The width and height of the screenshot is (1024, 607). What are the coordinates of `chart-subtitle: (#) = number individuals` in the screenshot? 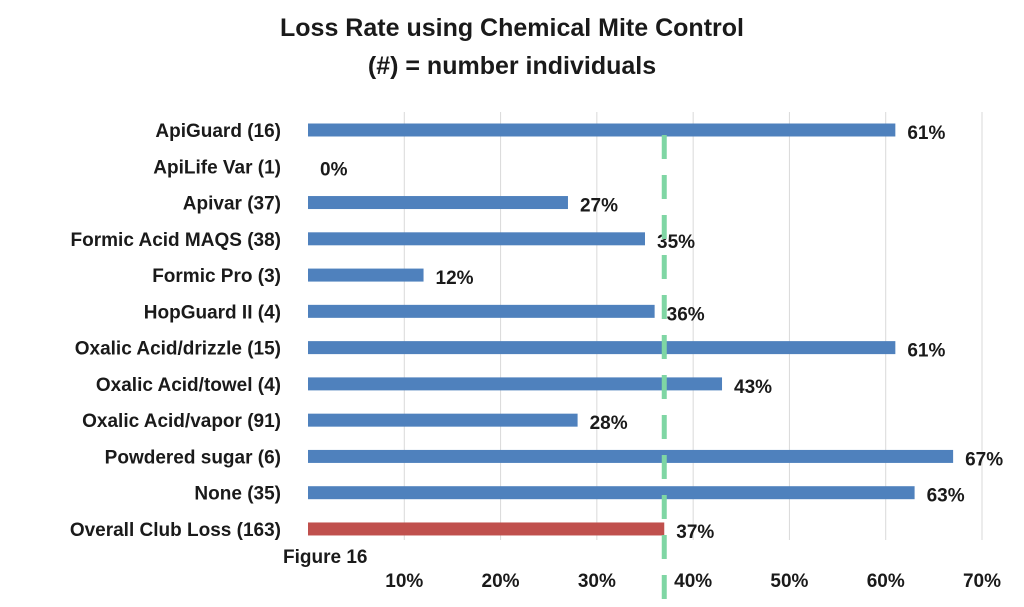 It's located at (512, 66).